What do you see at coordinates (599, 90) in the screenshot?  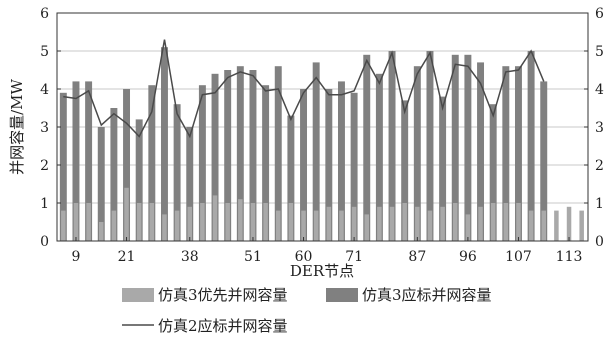 I see `y-tick-label-right: 4` at bounding box center [599, 90].